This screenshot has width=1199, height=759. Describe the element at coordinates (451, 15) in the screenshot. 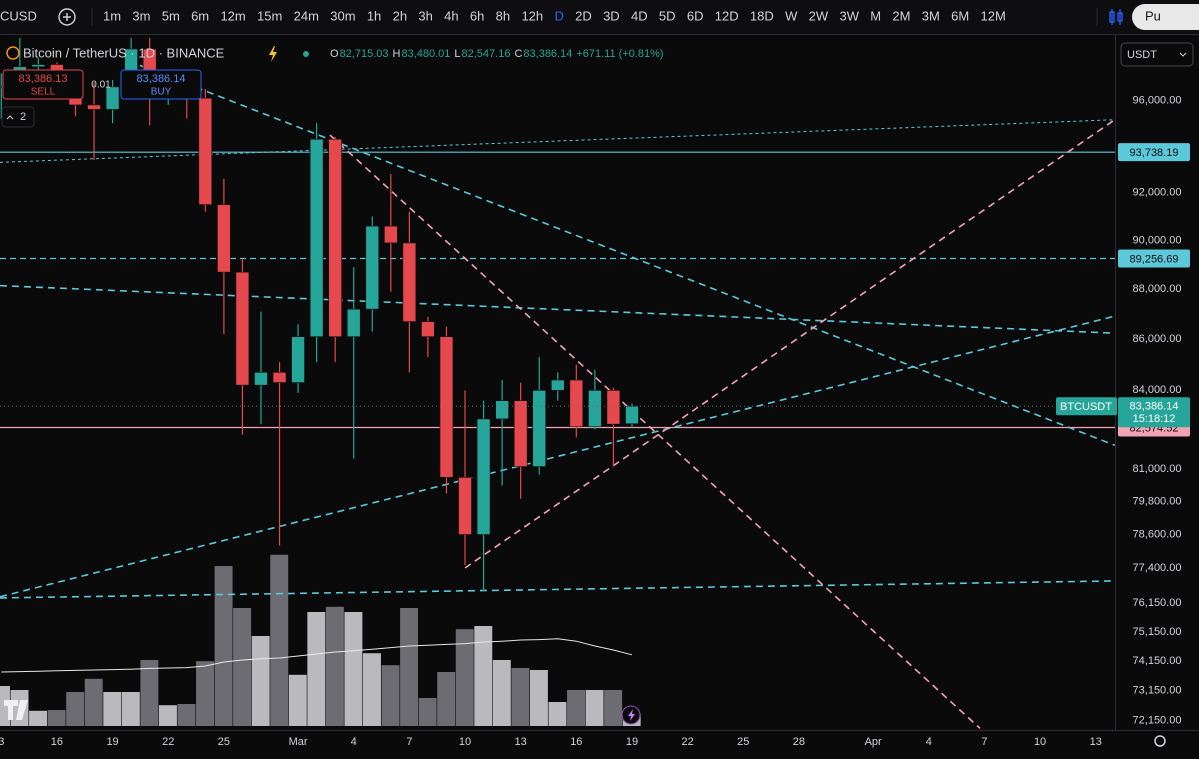

I see `interval-button: 4h` at that location.